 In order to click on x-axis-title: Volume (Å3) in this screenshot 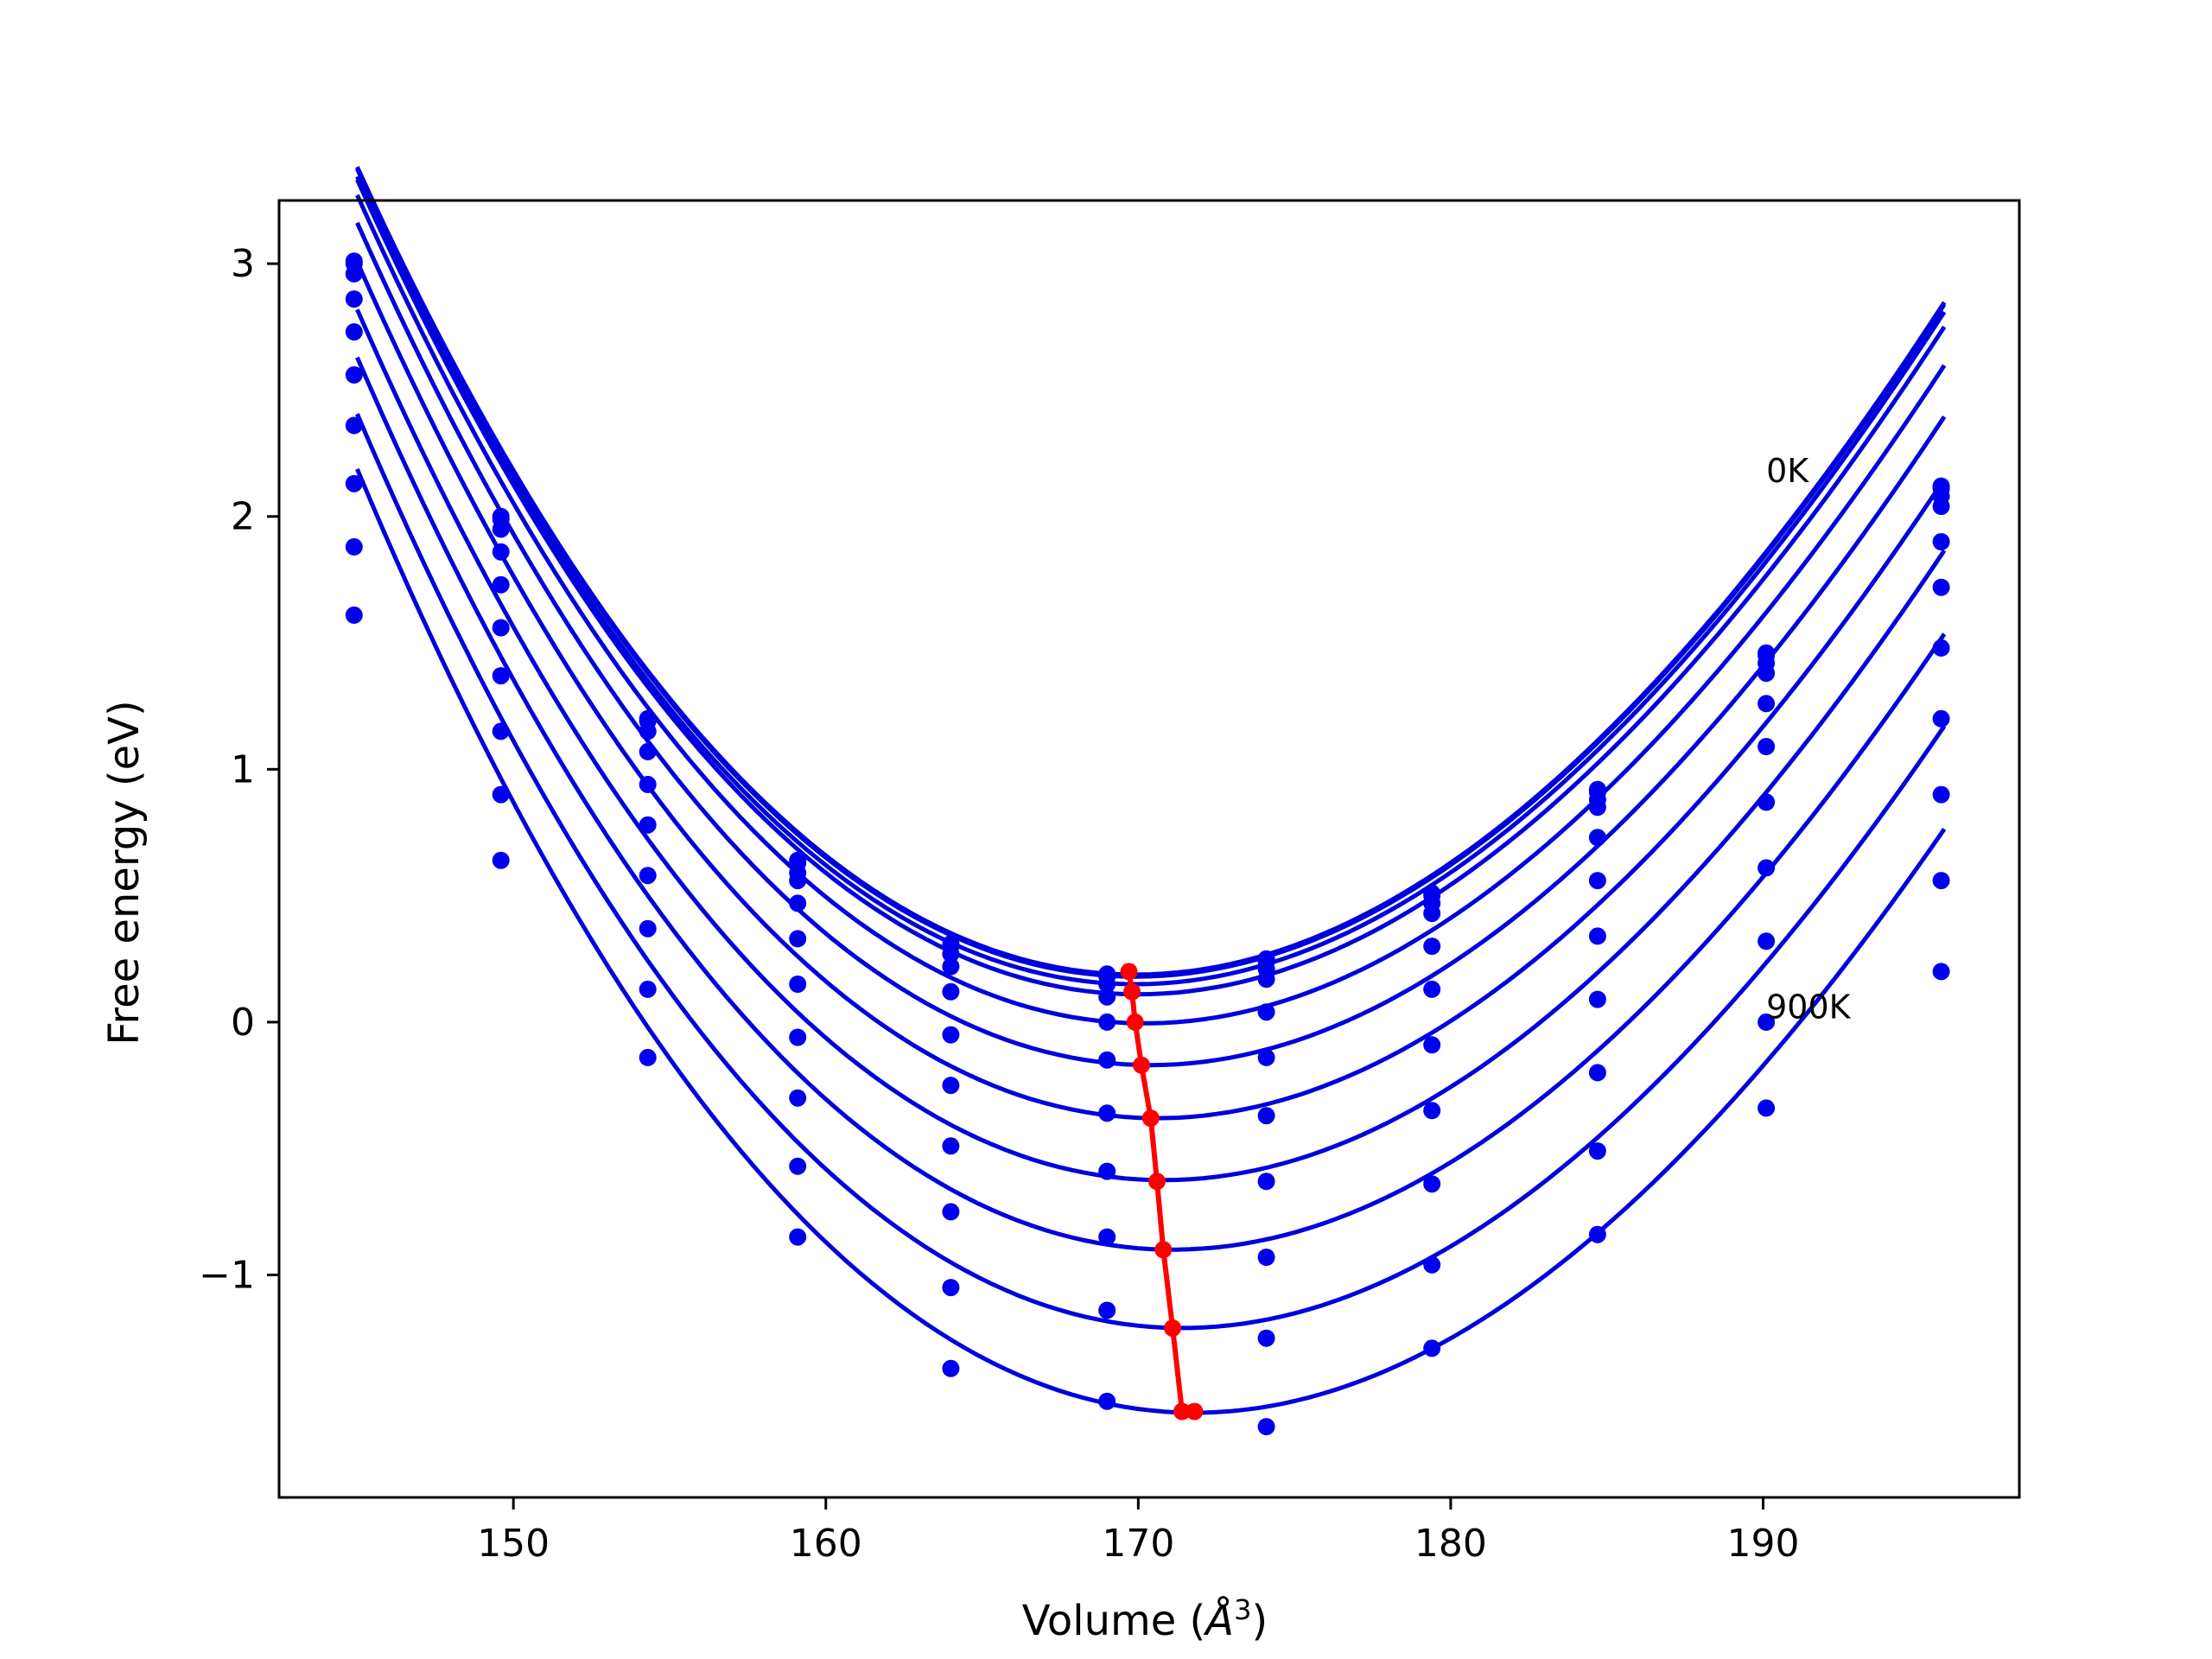, I will do `click(1145, 1619)`.